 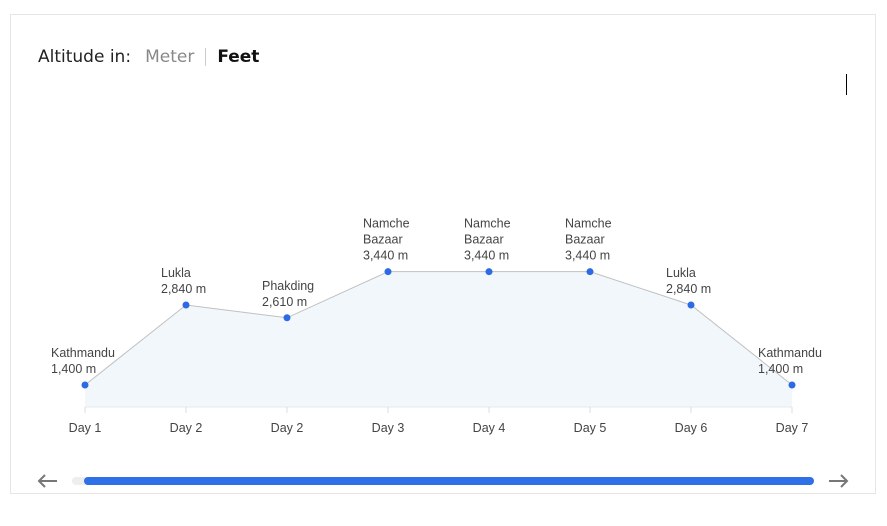 What do you see at coordinates (284, 302) in the screenshot?
I see `value-label: 2,610 m` at bounding box center [284, 302].